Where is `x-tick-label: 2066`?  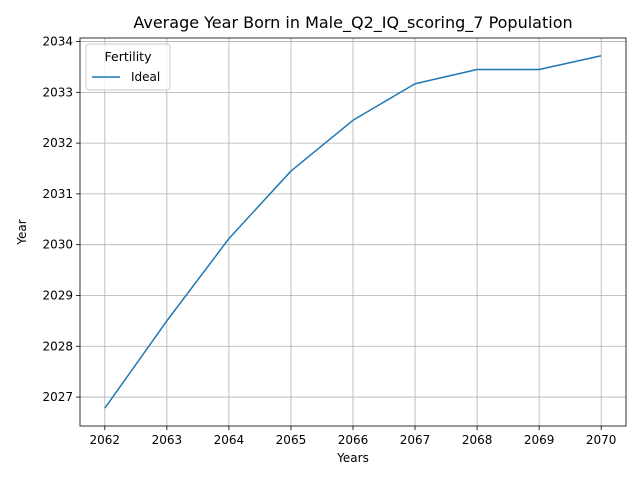
x-tick-label: 2066 is located at coordinates (353, 440).